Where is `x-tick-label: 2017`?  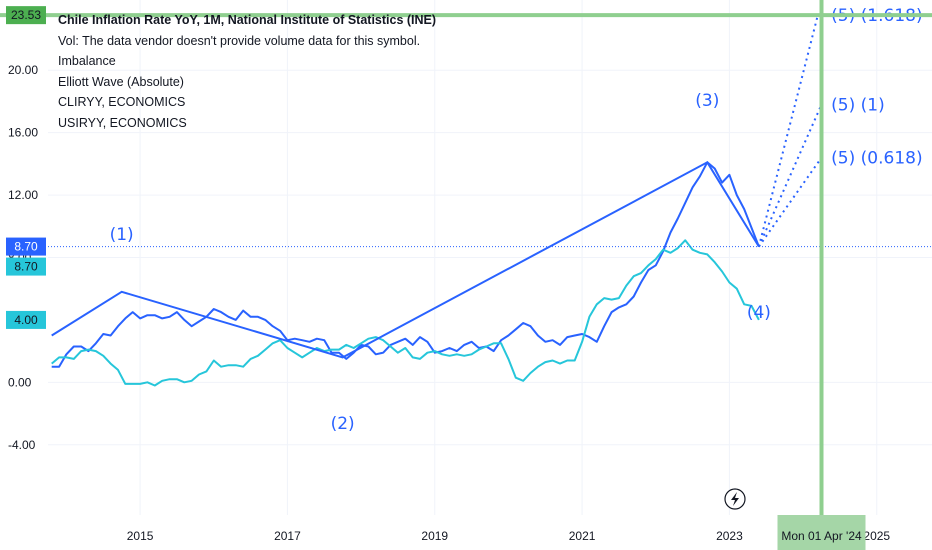 x-tick-label: 2017 is located at coordinates (287, 536).